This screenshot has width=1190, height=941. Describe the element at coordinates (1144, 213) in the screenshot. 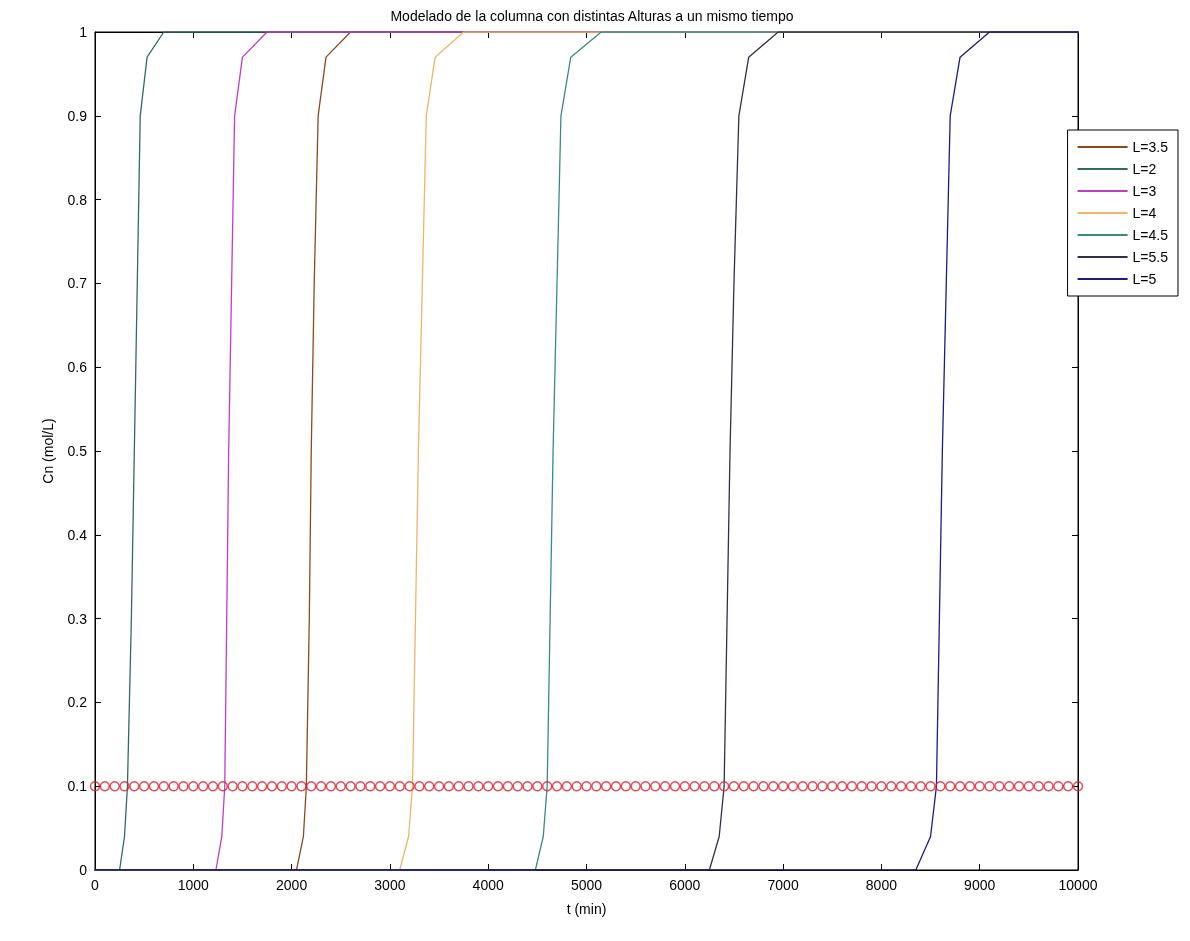

I see `legend-label: L=4` at that location.